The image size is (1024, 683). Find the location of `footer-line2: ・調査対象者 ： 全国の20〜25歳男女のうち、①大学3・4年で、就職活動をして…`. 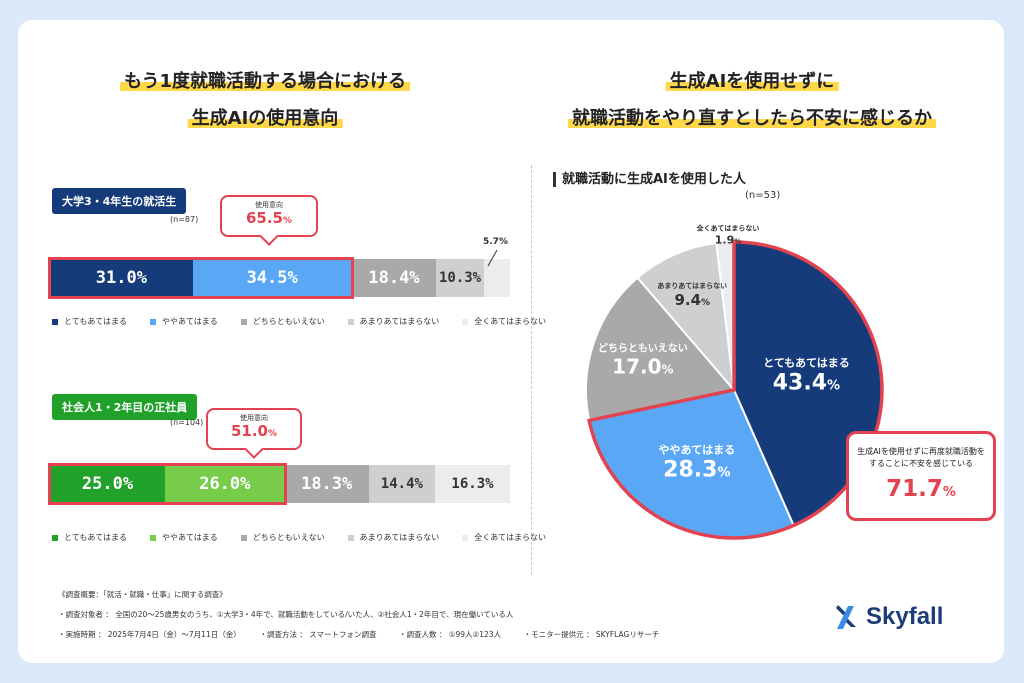

footer-line2: ・調査対象者 ： 全国の20〜25歳男女のうち、①大学3・4年で、就職活動をして… is located at coordinates (286, 614).